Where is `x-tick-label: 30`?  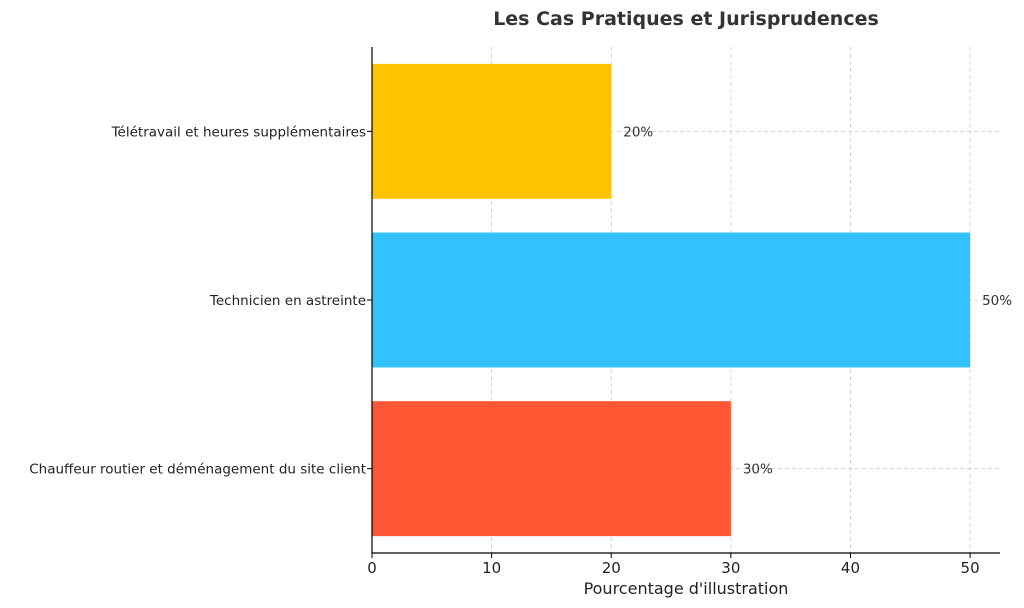 x-tick-label: 30 is located at coordinates (730, 568).